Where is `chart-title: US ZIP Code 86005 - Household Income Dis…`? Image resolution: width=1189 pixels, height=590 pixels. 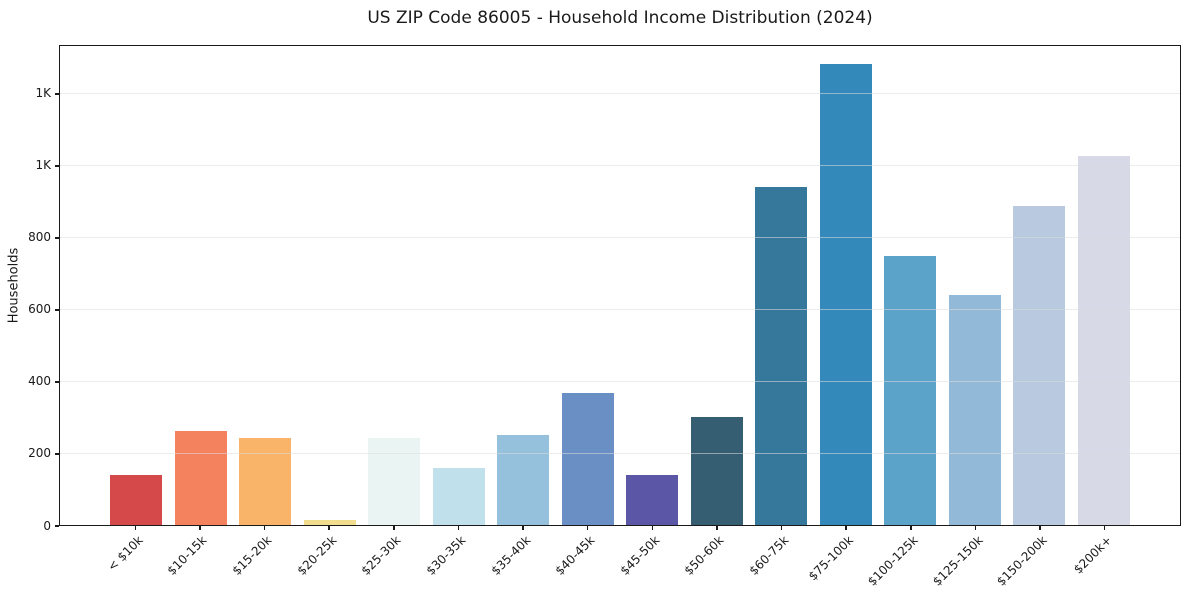
chart-title: US ZIP Code 86005 - Household Income Dis… is located at coordinates (620, 18).